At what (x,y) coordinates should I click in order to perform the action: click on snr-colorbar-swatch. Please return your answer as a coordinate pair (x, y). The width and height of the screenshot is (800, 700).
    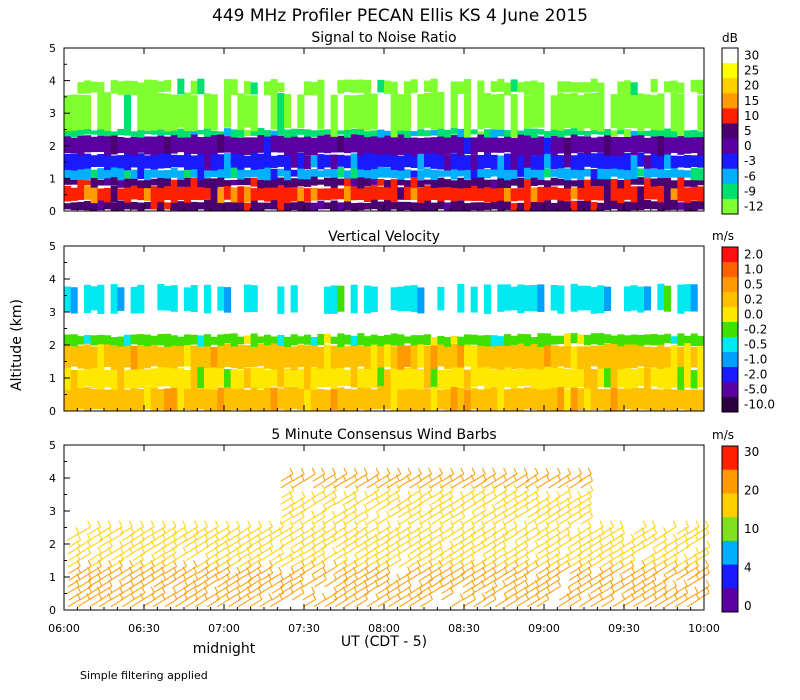
    Looking at the image, I should click on (730, 56).